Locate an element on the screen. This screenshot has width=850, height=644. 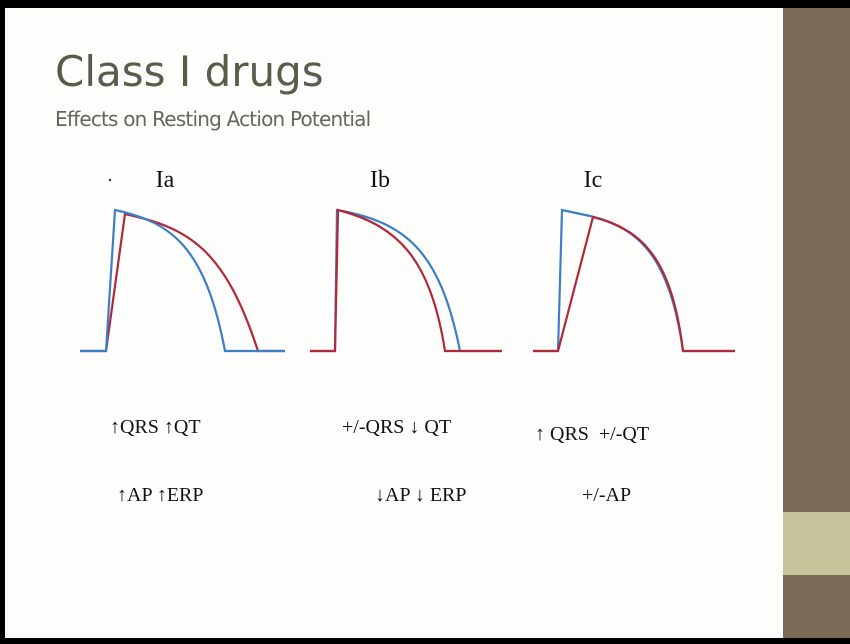
effect-text: ↓AP ↓ ERP is located at coordinates (421, 495).